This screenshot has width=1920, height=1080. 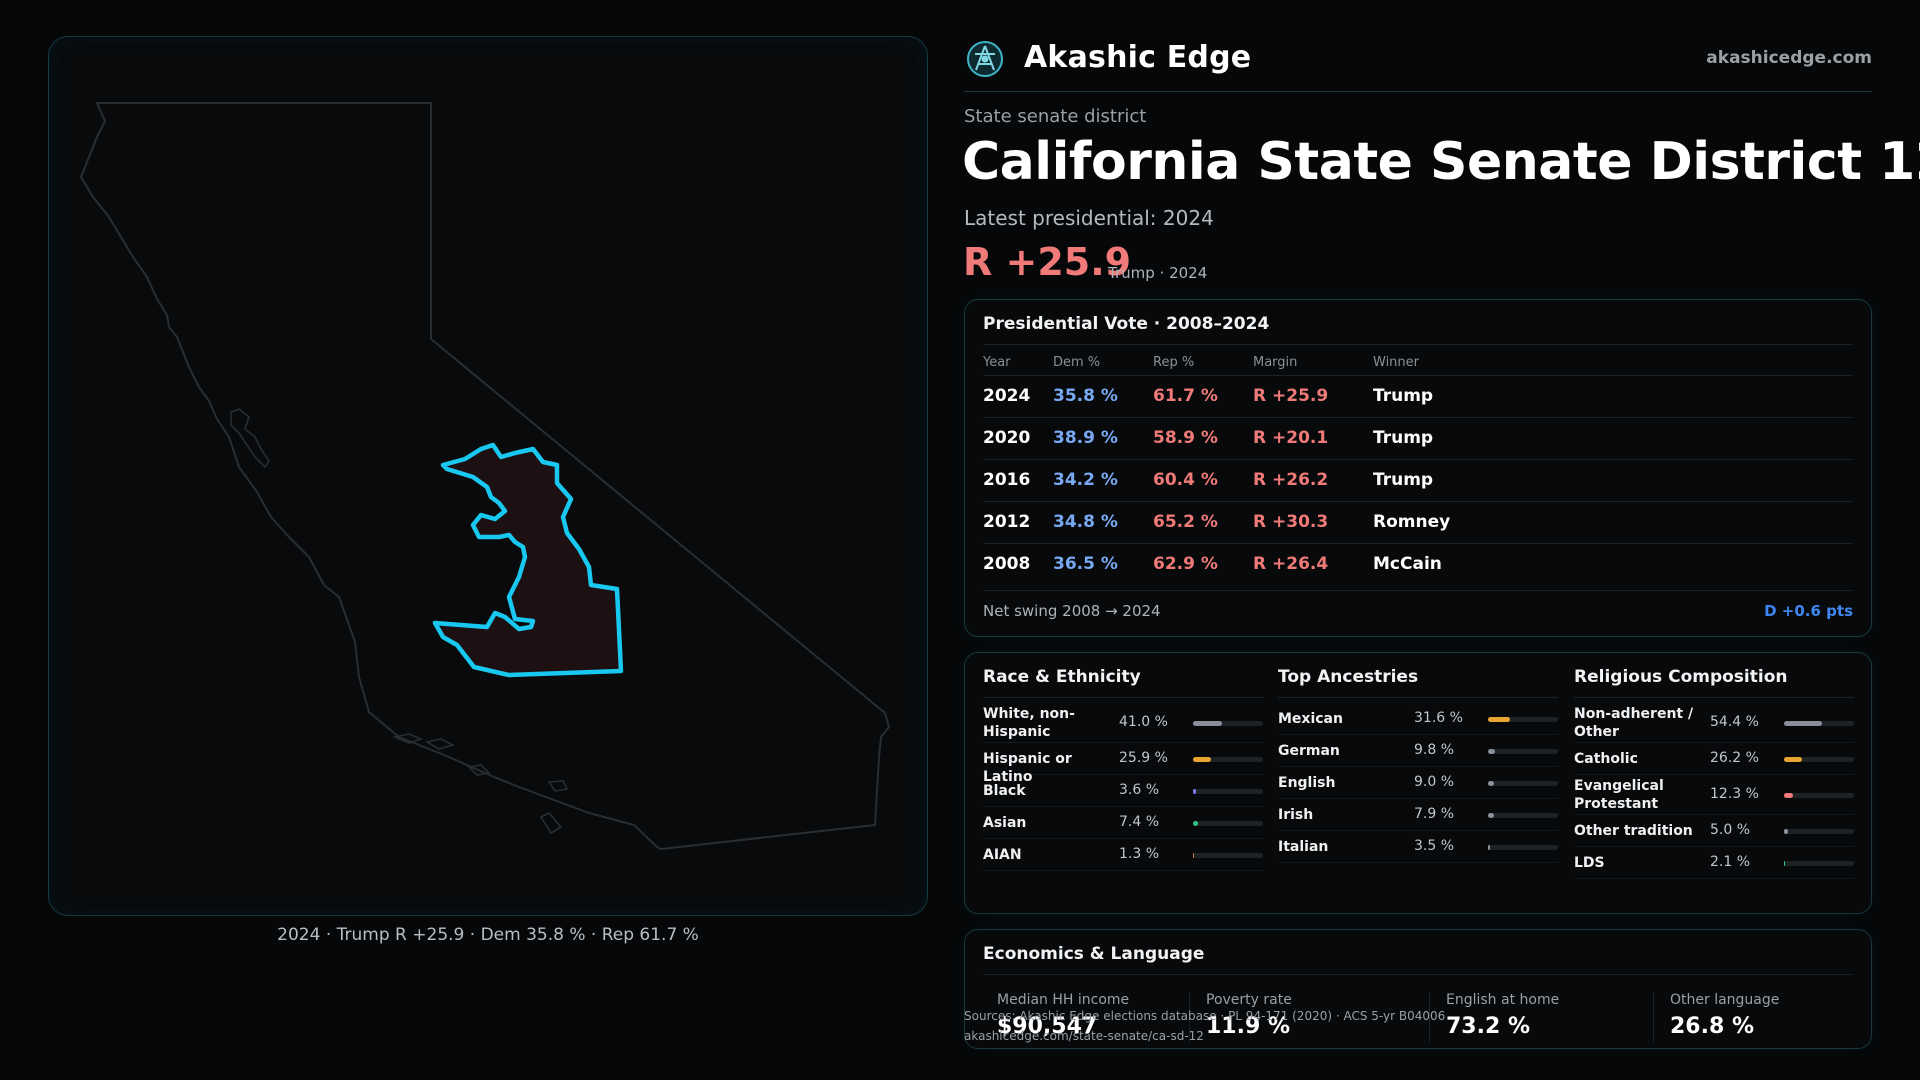 I want to click on ancestry-value: 9.8 %, so click(x=1434, y=750).